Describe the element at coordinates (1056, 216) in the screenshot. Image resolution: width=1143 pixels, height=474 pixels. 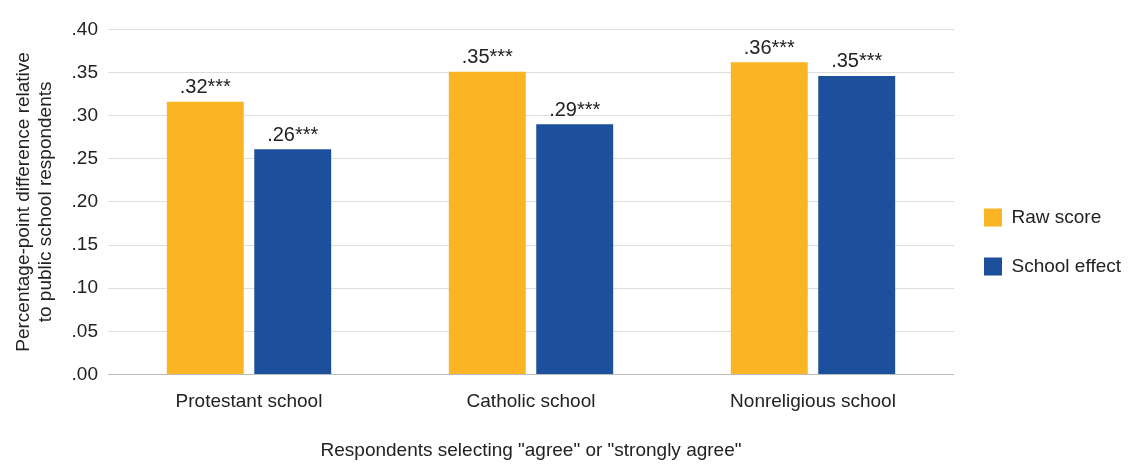
I see `legend-label: Raw score` at that location.